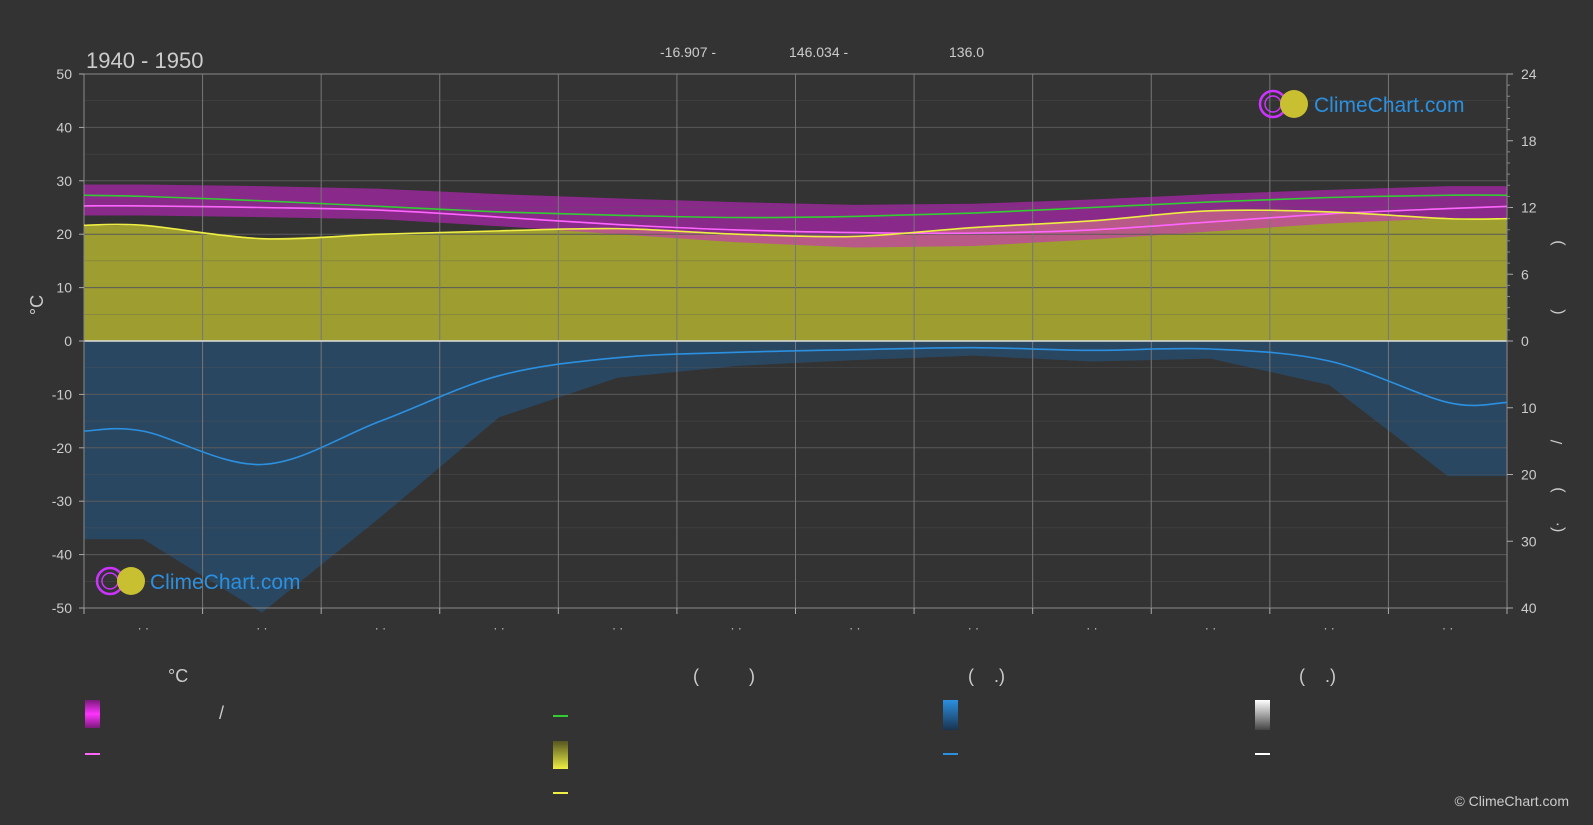  What do you see at coordinates (1557, 242) in the screenshot?
I see `y-right-top-axis-label: )` at bounding box center [1557, 242].